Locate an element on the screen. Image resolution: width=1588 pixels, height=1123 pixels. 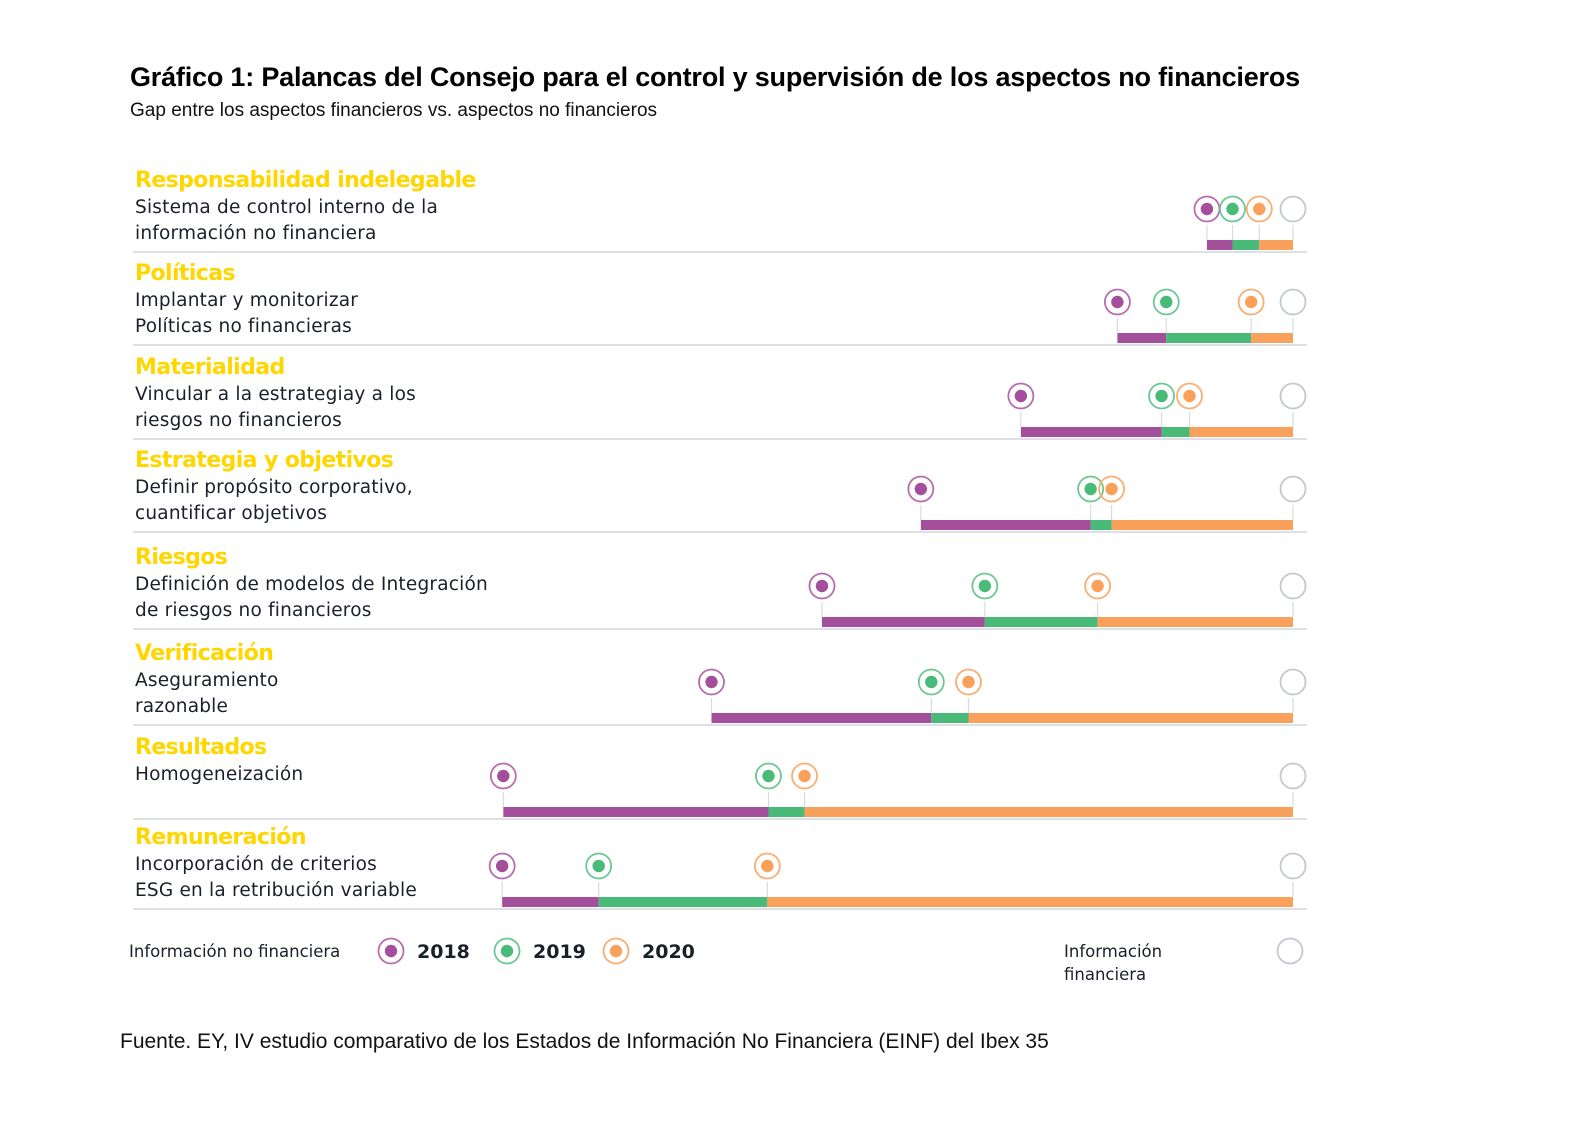
category-description: Políticas no financieras is located at coordinates (243, 326).